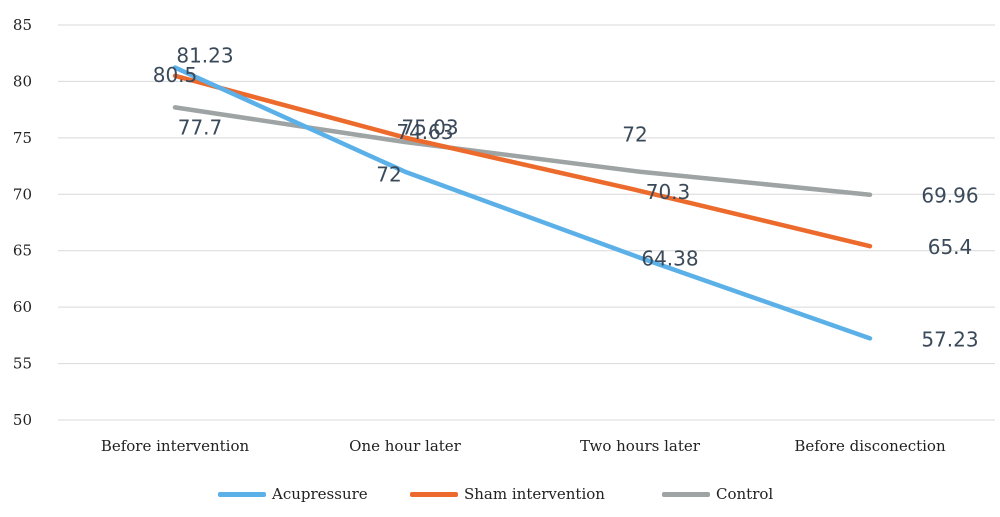  Describe the element at coordinates (22, 420) in the screenshot. I see `y-tick-label: 50` at that location.